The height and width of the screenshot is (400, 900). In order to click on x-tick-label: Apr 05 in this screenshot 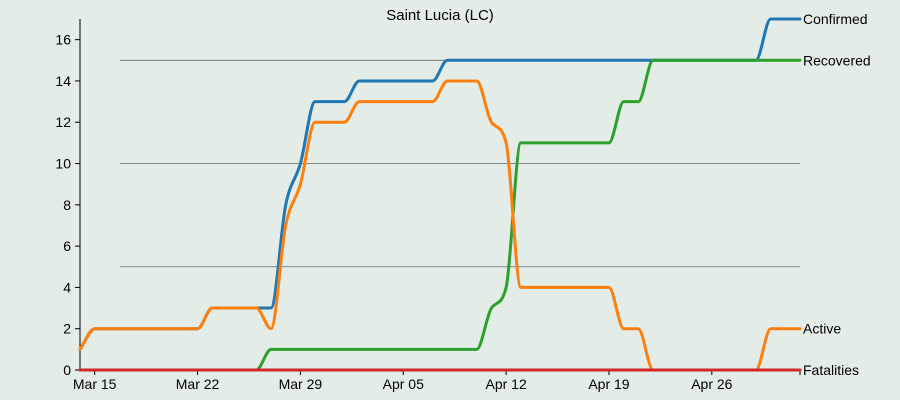, I will do `click(403, 384)`.